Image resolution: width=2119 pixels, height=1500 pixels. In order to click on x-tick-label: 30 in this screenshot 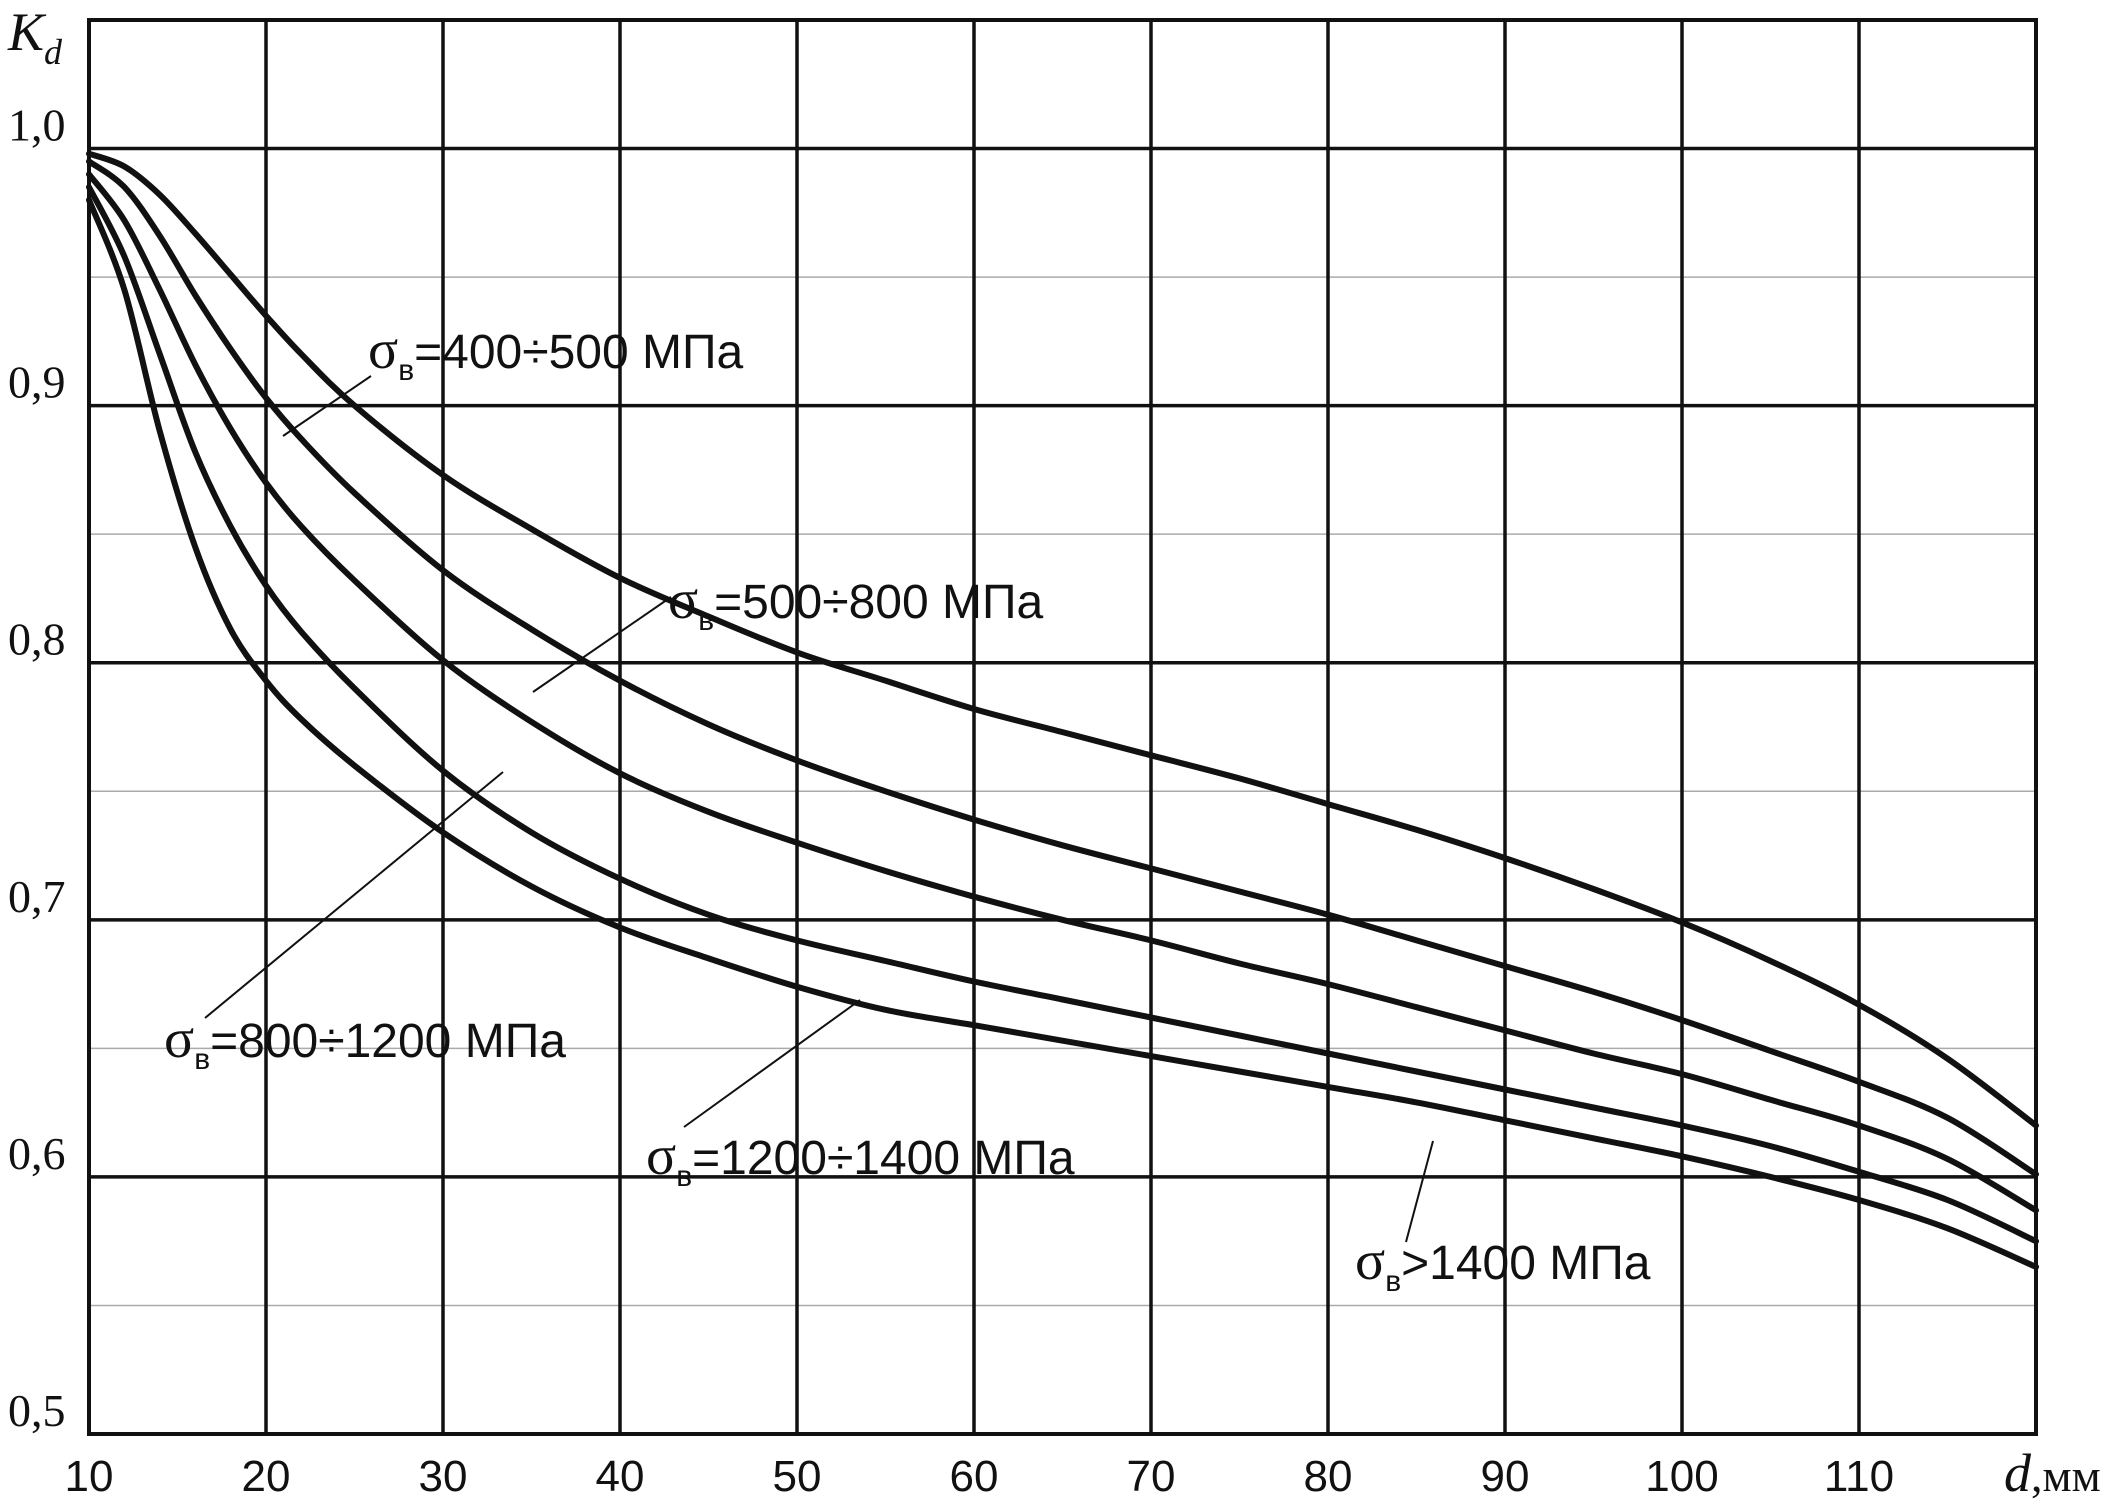, I will do `click(443, 1476)`.